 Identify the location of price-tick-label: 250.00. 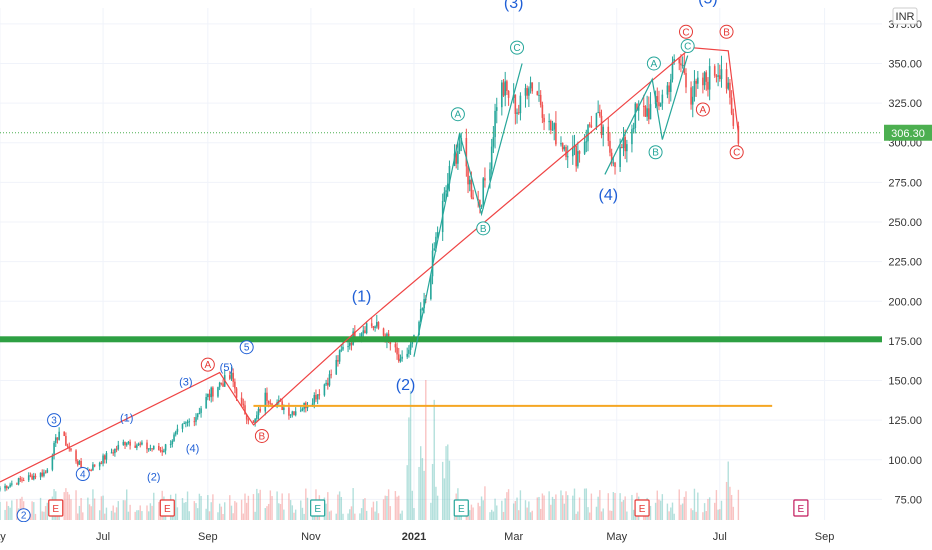
(905, 223).